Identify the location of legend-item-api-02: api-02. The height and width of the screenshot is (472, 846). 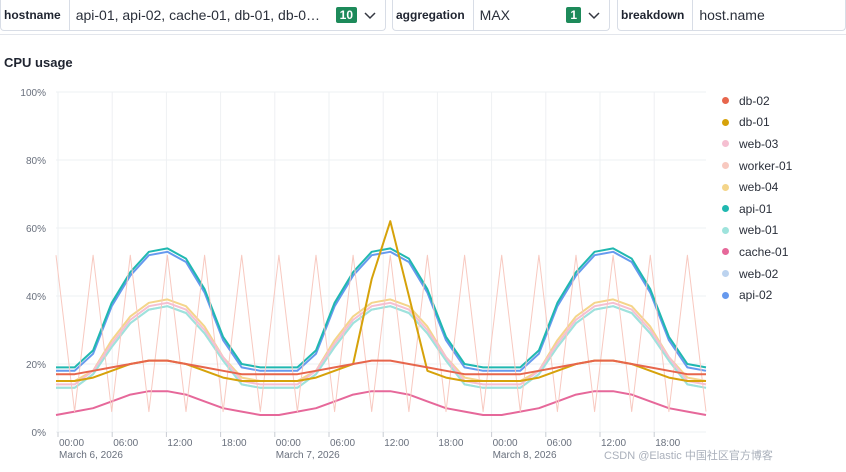
(782, 295).